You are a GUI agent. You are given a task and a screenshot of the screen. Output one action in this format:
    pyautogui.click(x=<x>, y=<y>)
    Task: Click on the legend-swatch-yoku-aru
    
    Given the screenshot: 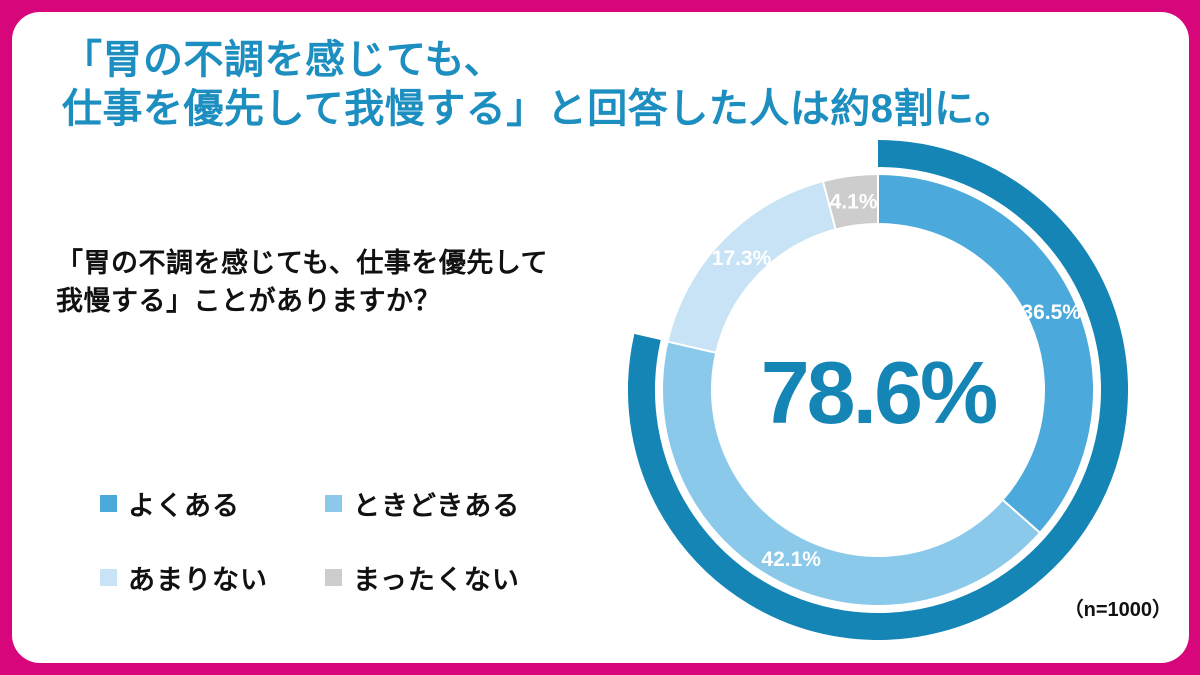 What is the action you would take?
    pyautogui.click(x=108, y=503)
    